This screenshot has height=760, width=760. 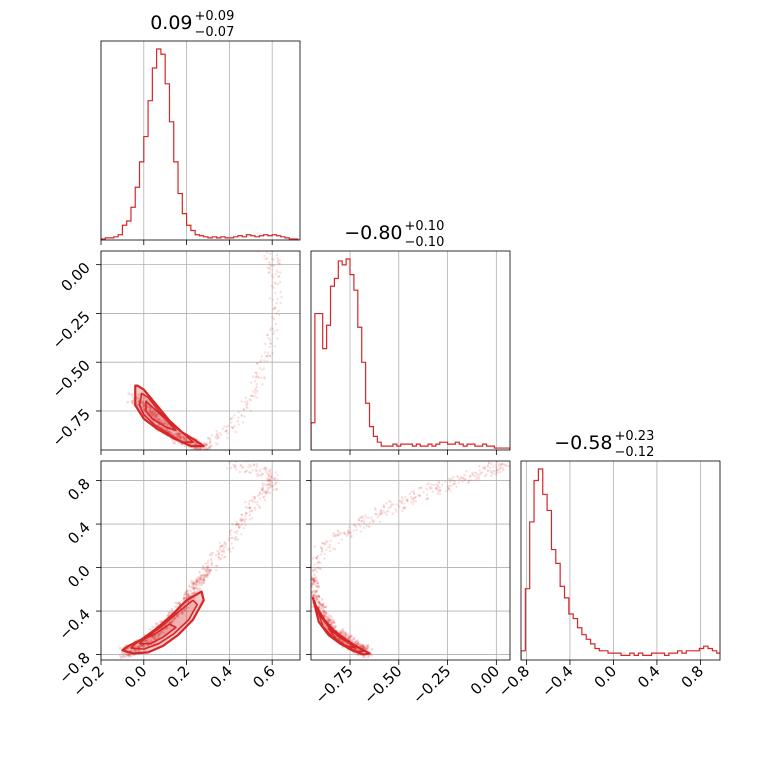 What do you see at coordinates (200, 127) in the screenshot?
I see `hist-panel-0: 0.09 +0.09−0.07` at bounding box center [200, 127].